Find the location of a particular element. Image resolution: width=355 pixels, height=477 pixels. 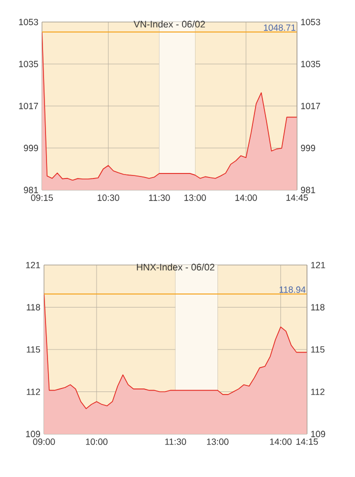

chart-title: VN-Index - 06/02 is located at coordinates (169, 24).